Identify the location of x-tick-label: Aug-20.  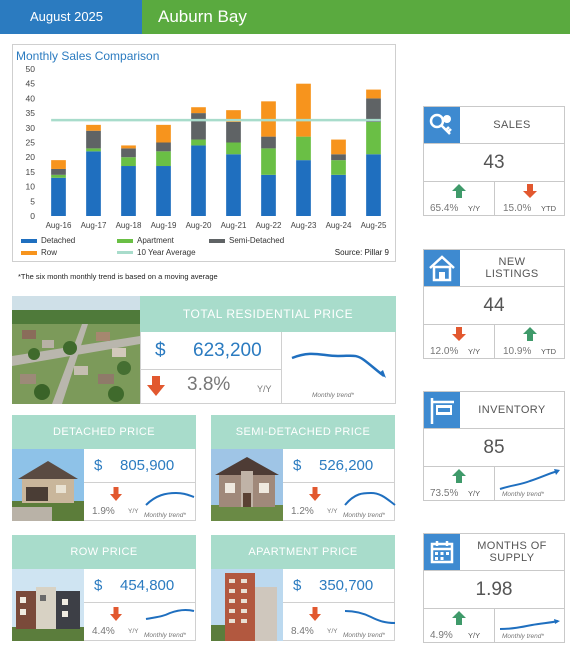
(199, 225).